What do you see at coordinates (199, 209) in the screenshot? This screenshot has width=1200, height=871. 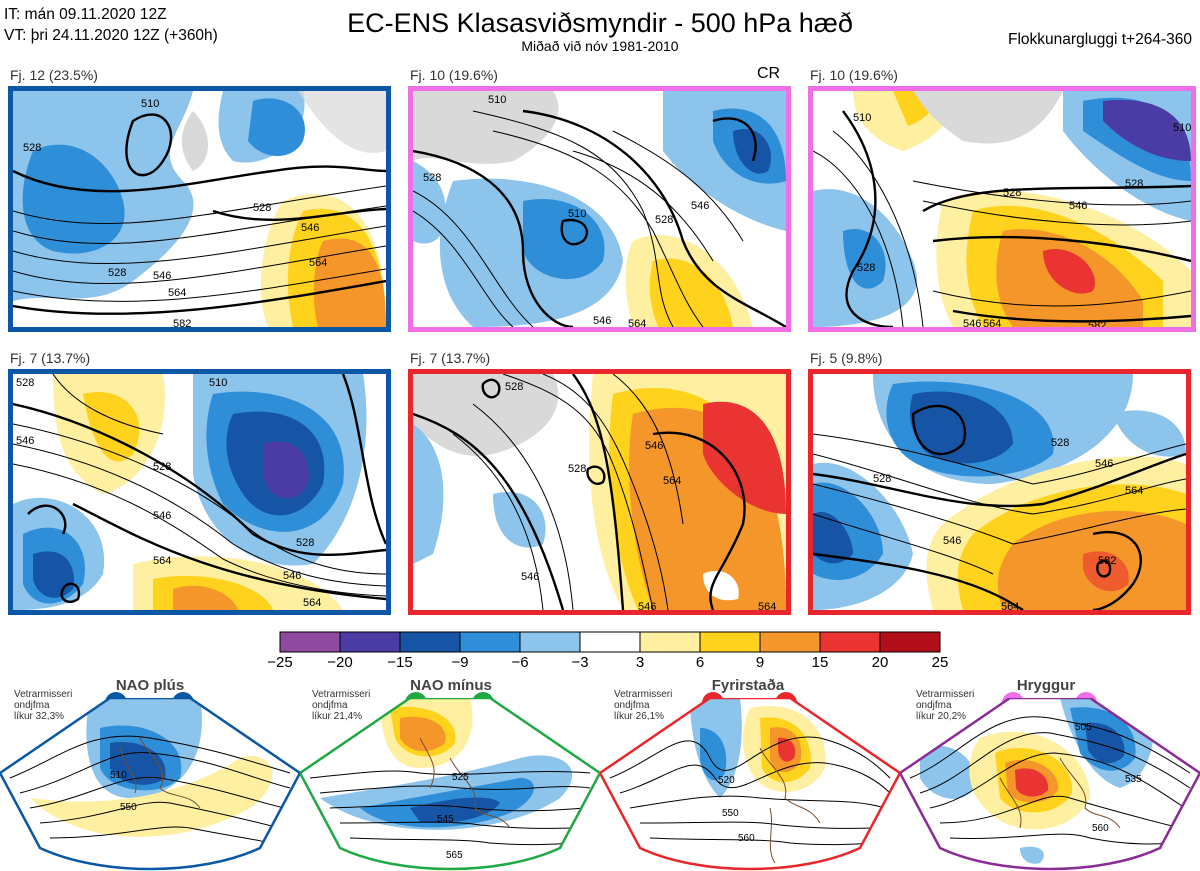 I see `cluster-1-map: 528 528 546 564 528 546 564 582 510` at bounding box center [199, 209].